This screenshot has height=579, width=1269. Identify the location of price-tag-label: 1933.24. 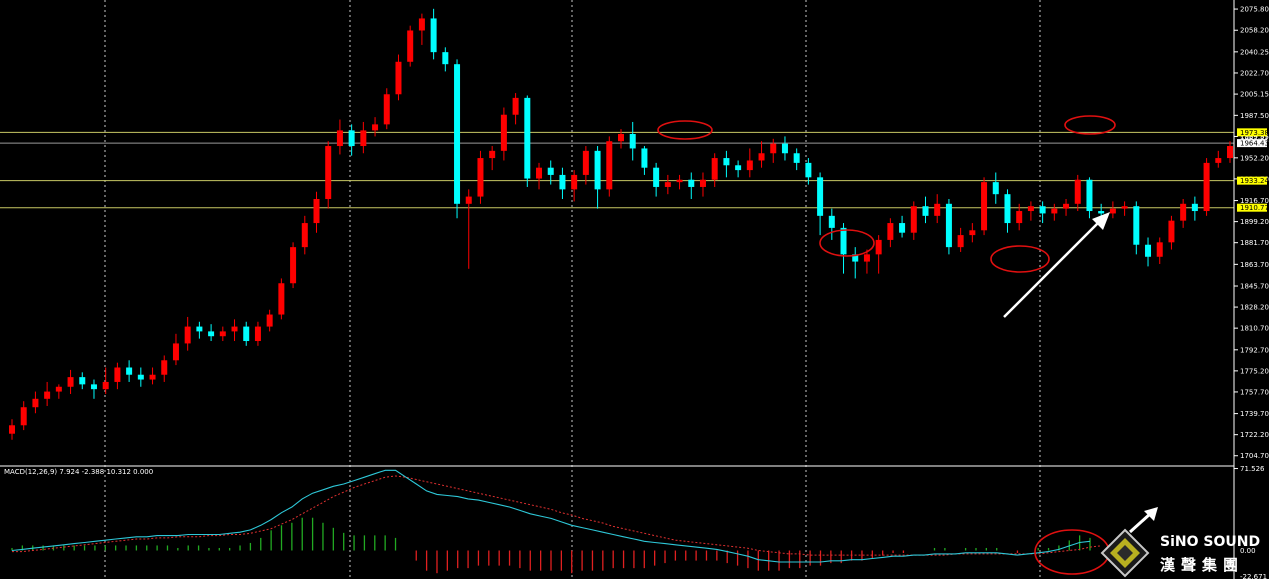
(1254, 181).